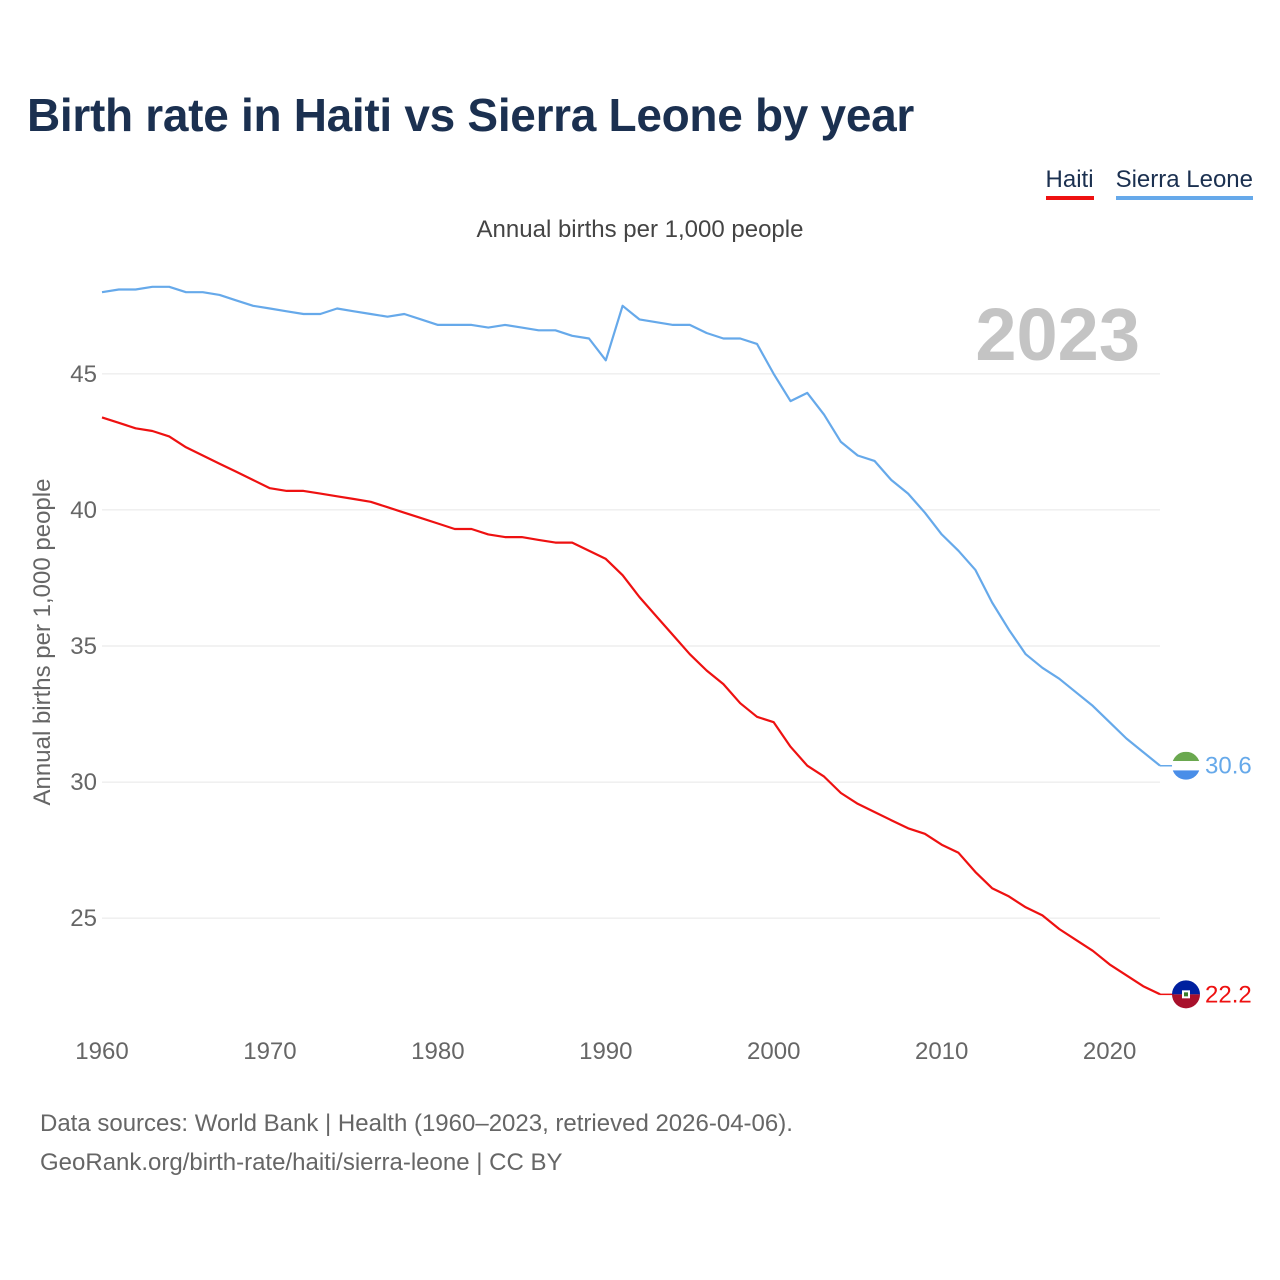 The width and height of the screenshot is (1280, 1280). What do you see at coordinates (42, 642) in the screenshot?
I see `y-axis-label: Annual births per 1,000 people` at bounding box center [42, 642].